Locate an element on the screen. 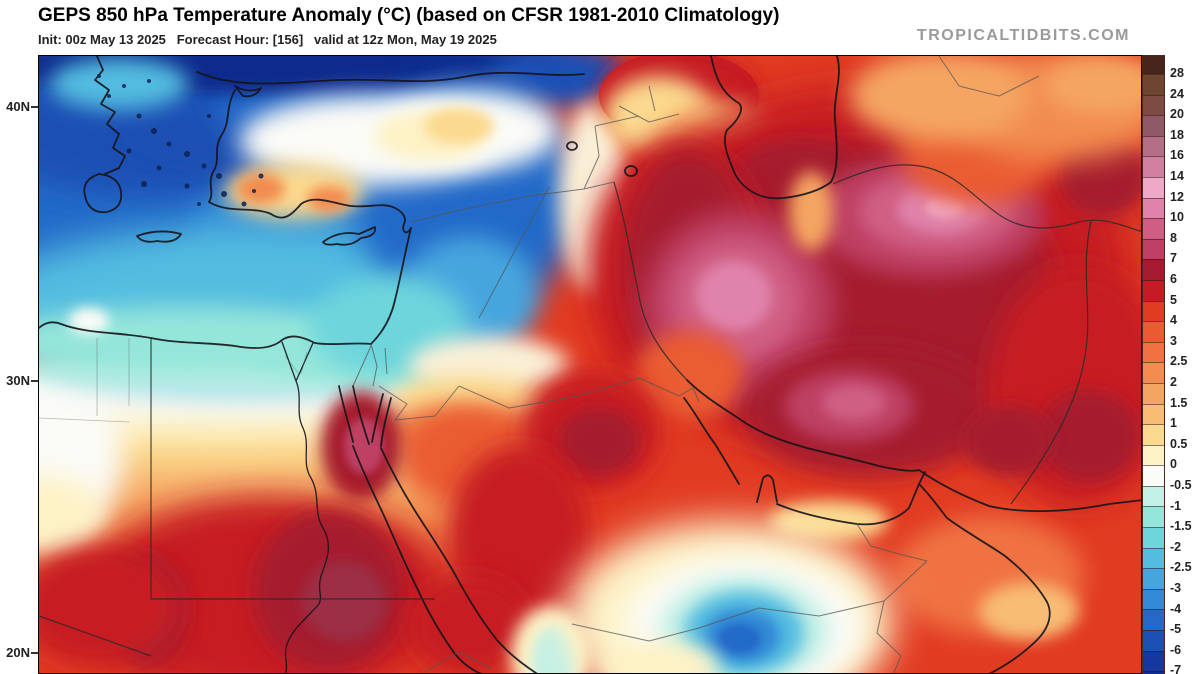  colorbar-label-6: 6 is located at coordinates (1173, 279).